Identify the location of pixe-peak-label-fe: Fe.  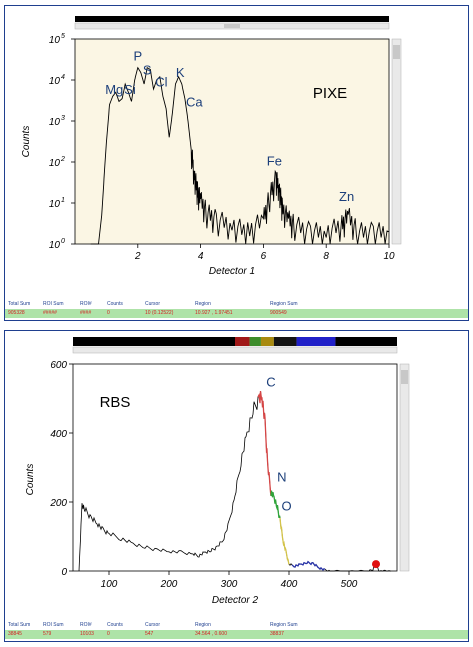
(274, 161).